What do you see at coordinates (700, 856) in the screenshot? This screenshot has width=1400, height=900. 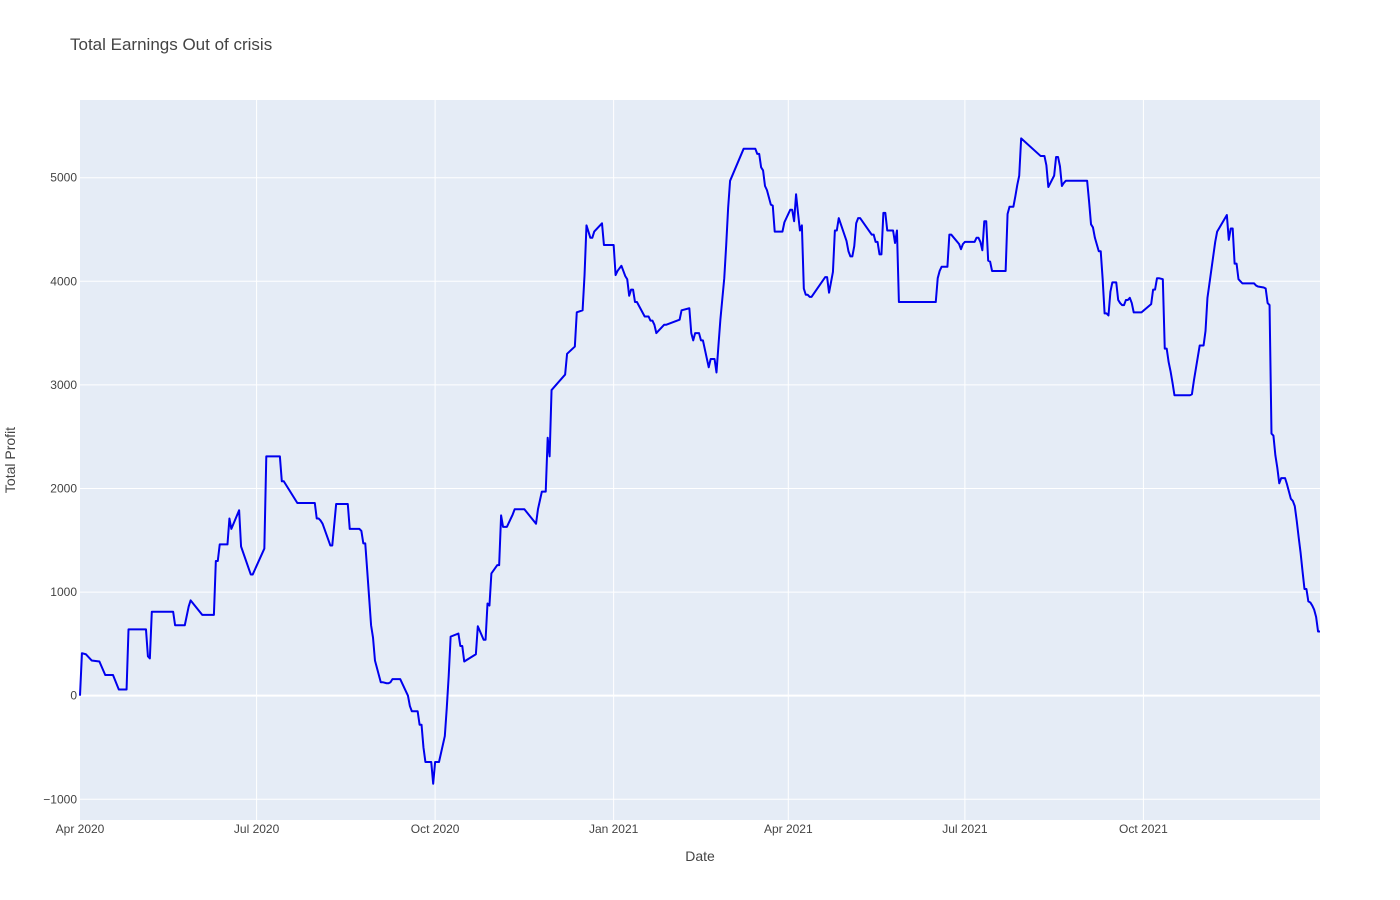 I see `x-axis-title: Date` at bounding box center [700, 856].